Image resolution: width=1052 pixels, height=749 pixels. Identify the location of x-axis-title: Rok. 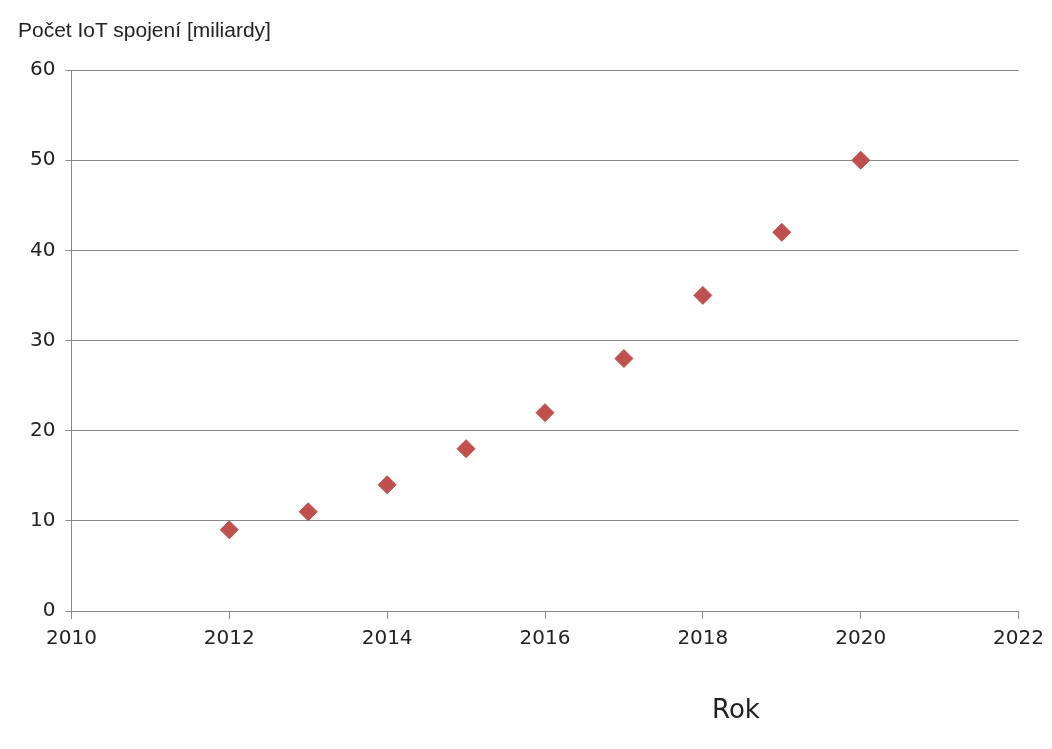
(736, 709).